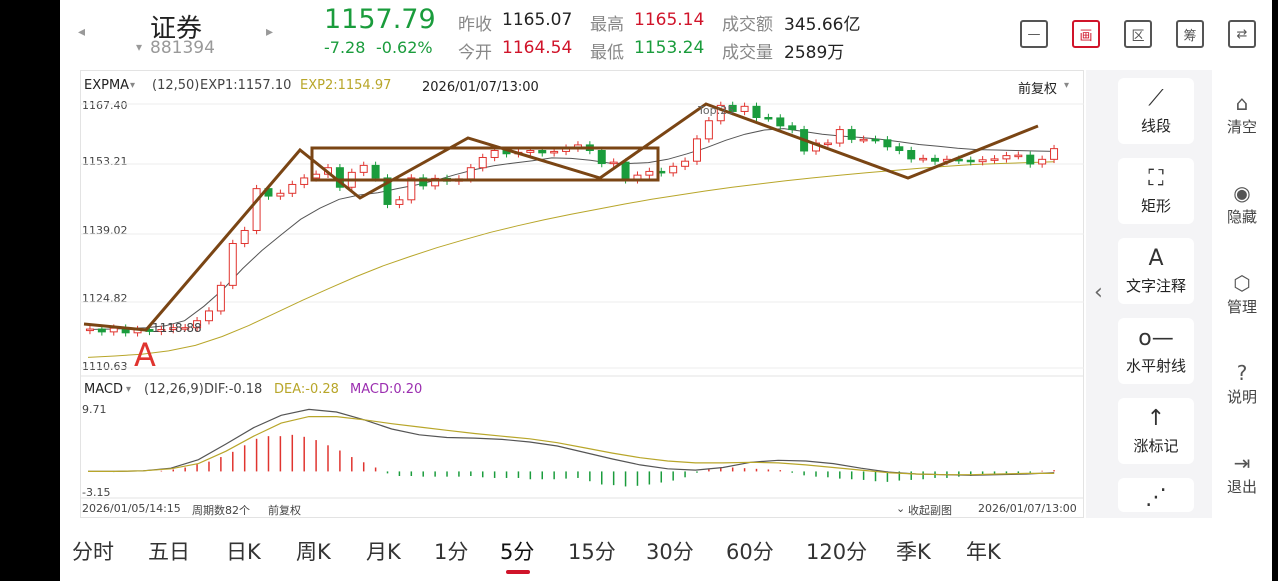  What do you see at coordinates (1098, 292) in the screenshot?
I see `collapse-arrow-icon: ‹` at bounding box center [1098, 292].